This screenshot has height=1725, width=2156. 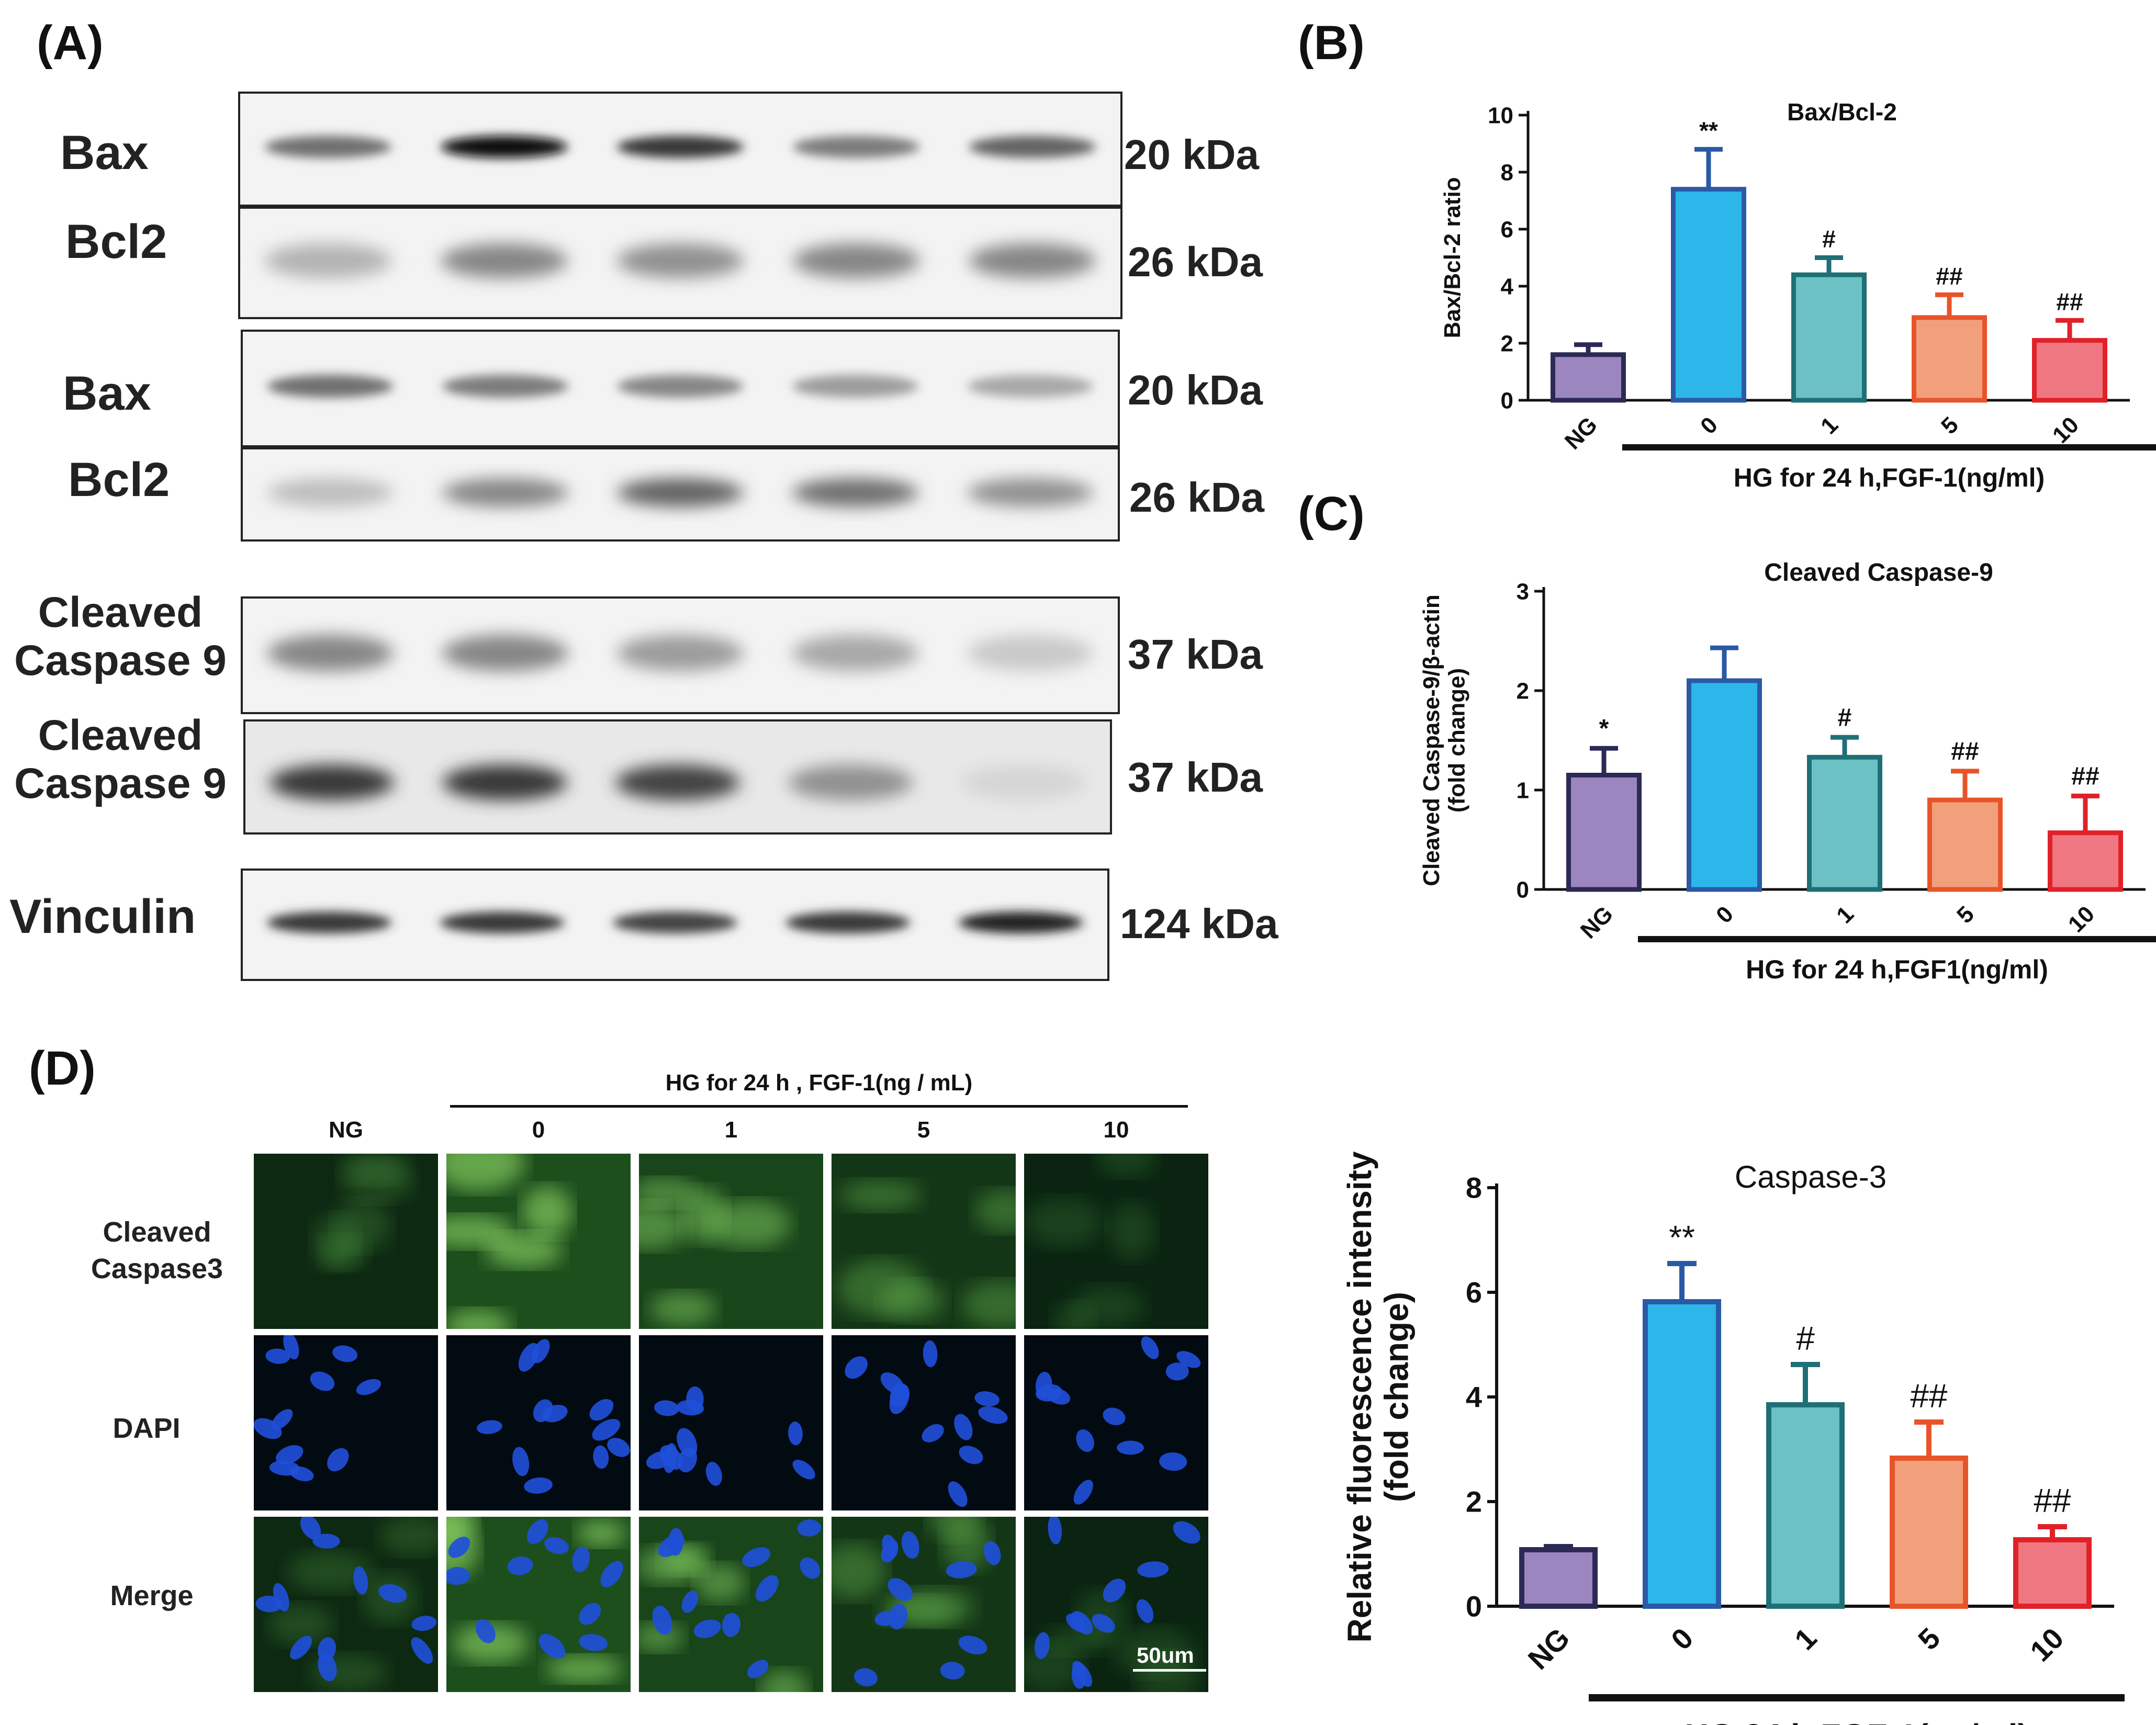 I want to click on y-axis-label-secondary: (fold change), so click(x=1396, y=1397).